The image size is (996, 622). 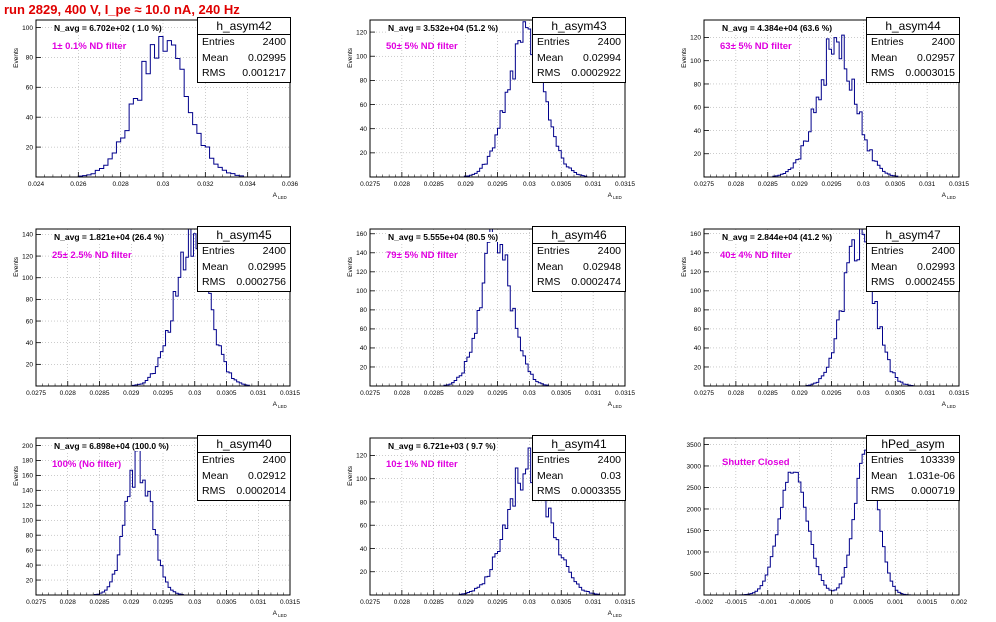 I want to click on stats-row: Mean 0.02994, so click(x=579, y=59).